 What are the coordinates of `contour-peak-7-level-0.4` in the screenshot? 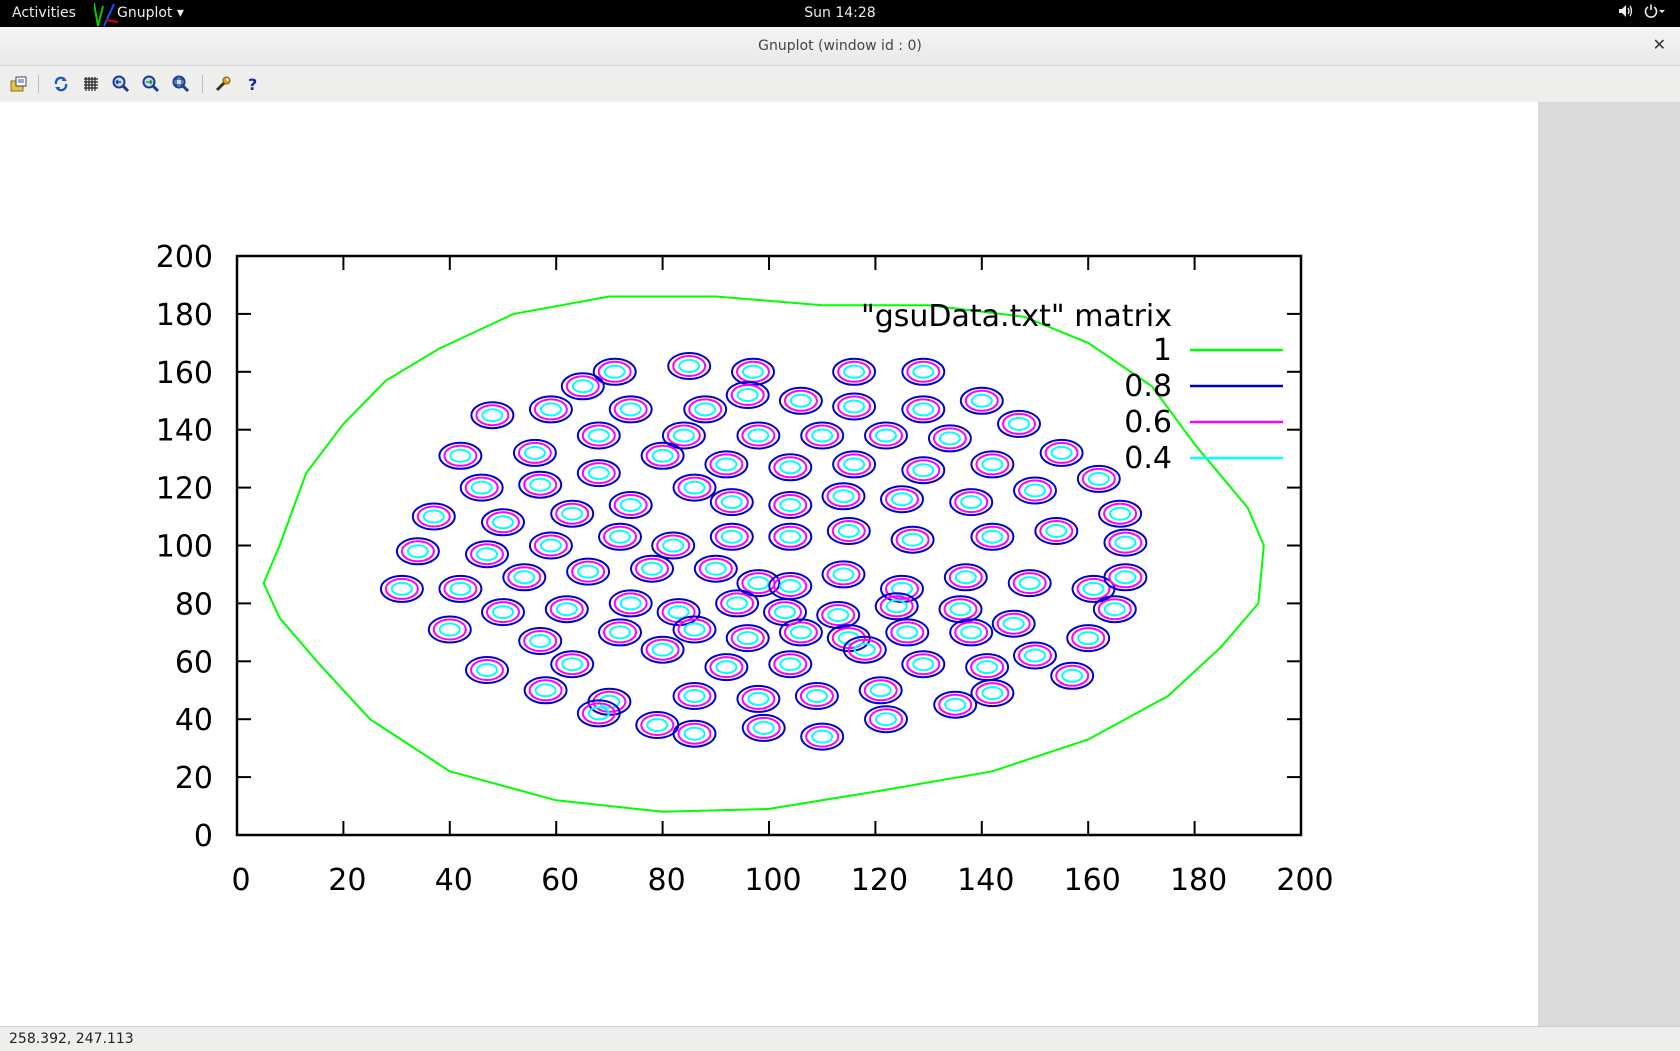 It's located at (705, 409).